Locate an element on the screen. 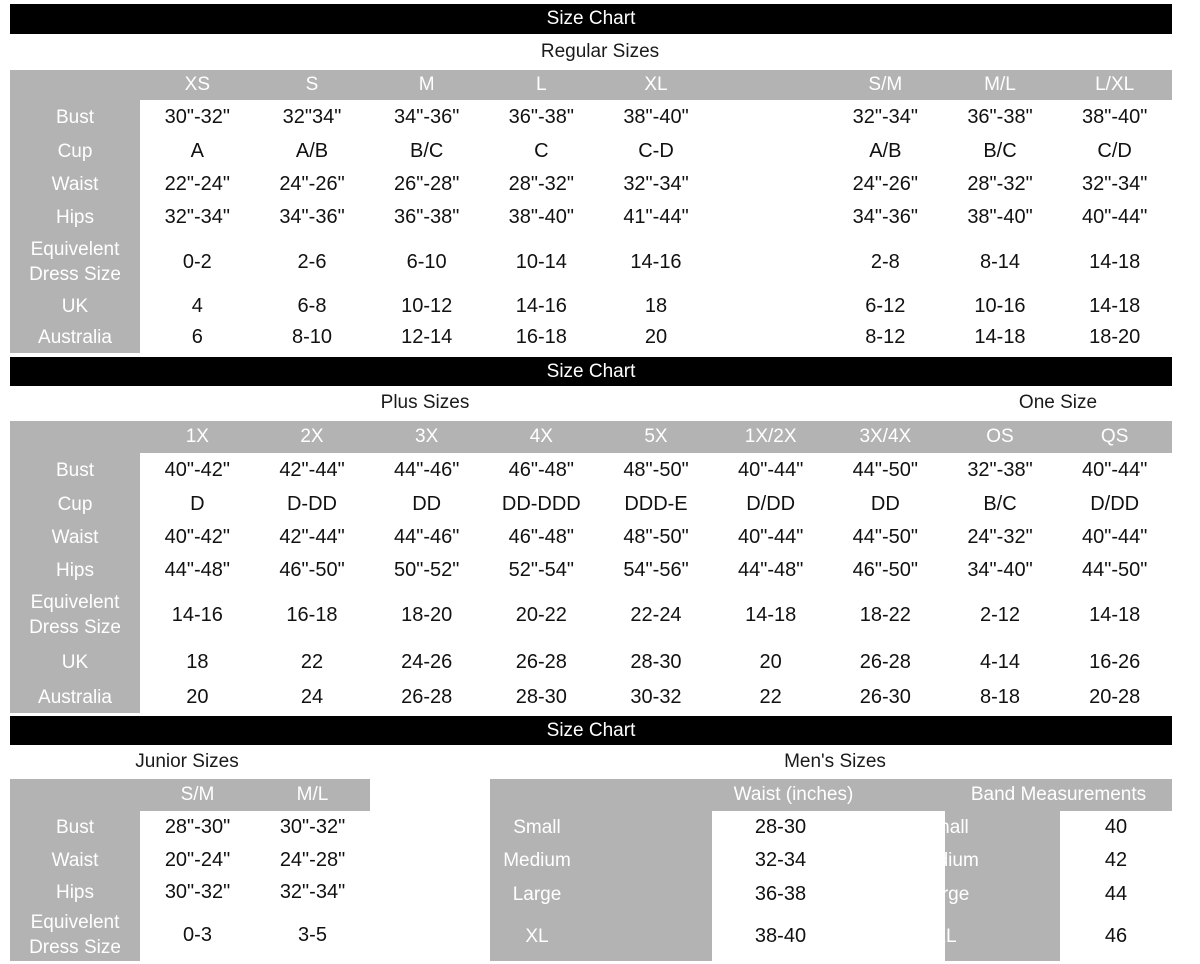 The width and height of the screenshot is (1200, 964). table-cell: 44"-46" is located at coordinates (426, 537).